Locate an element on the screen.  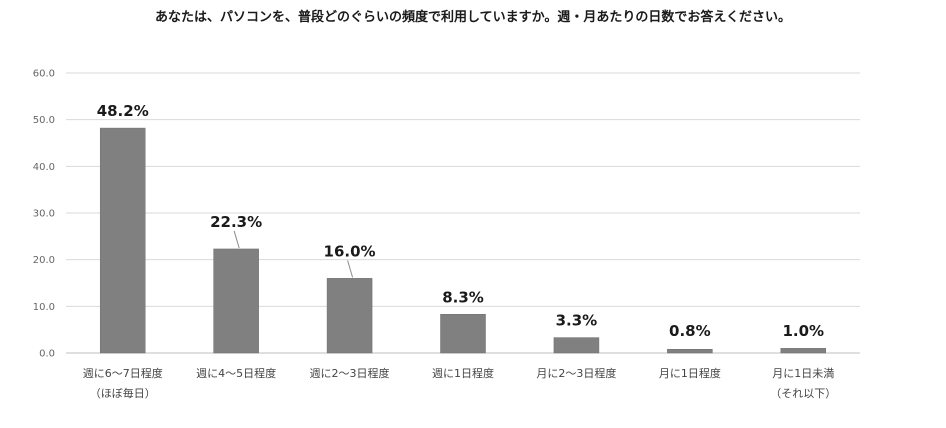
x-tick-label-1-0: 週に4～5日程度 is located at coordinates (236, 373).